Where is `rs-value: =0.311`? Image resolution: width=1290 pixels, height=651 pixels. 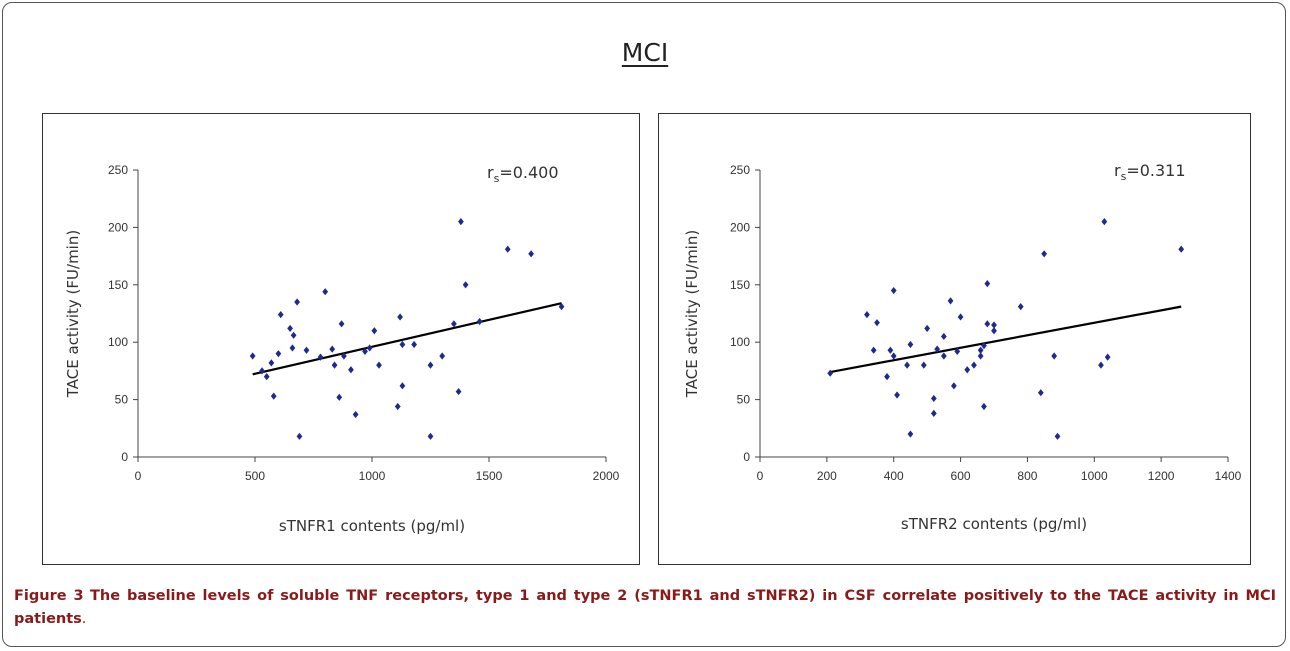 rs-value: =0.311 is located at coordinates (1155, 170).